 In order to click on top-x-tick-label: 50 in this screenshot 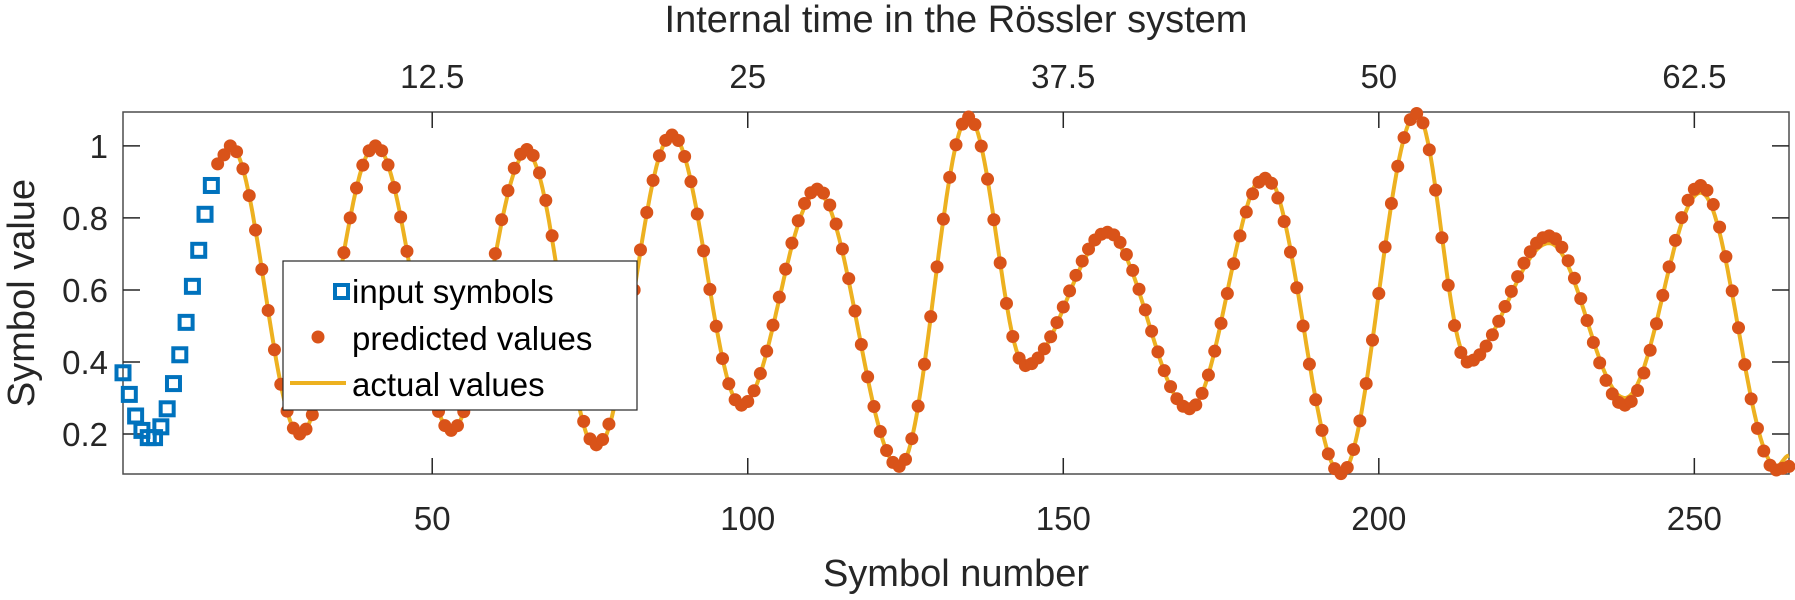, I will do `click(1378, 76)`.